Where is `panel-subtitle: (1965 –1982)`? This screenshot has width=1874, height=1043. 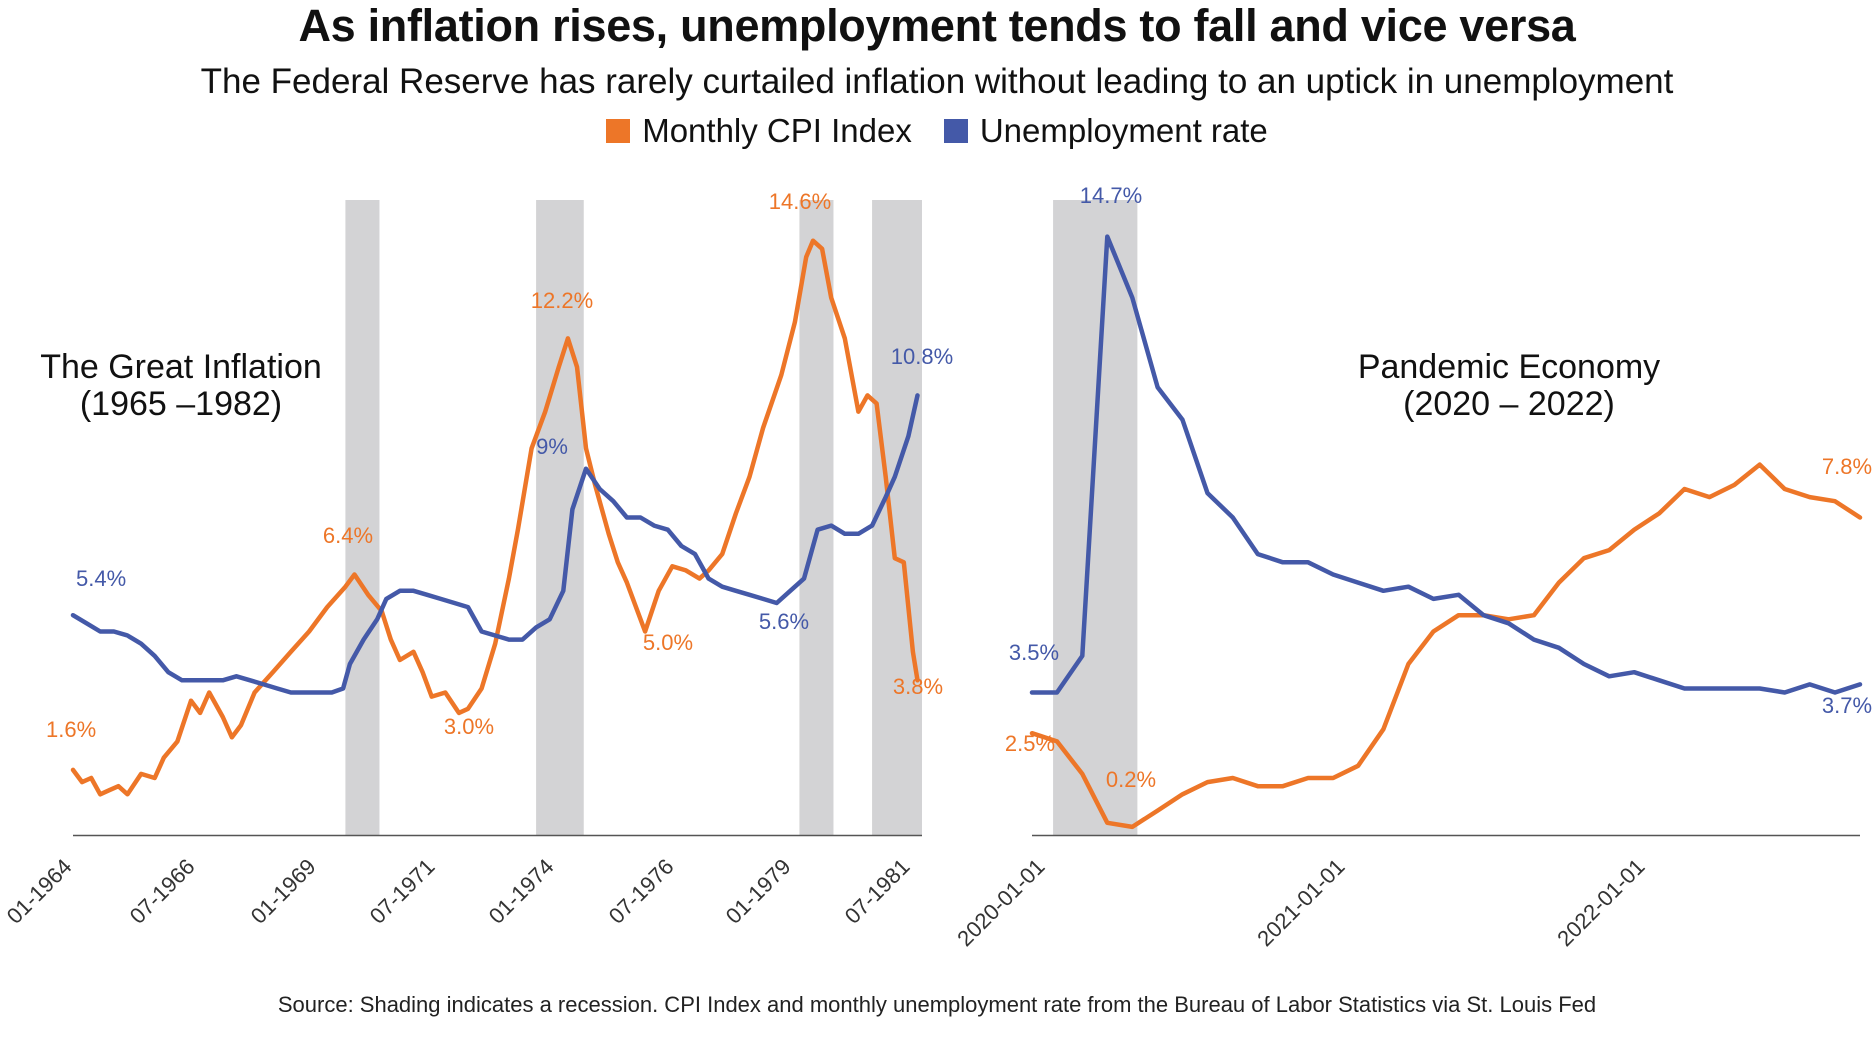 panel-subtitle: (1965 –1982) is located at coordinates (181, 404).